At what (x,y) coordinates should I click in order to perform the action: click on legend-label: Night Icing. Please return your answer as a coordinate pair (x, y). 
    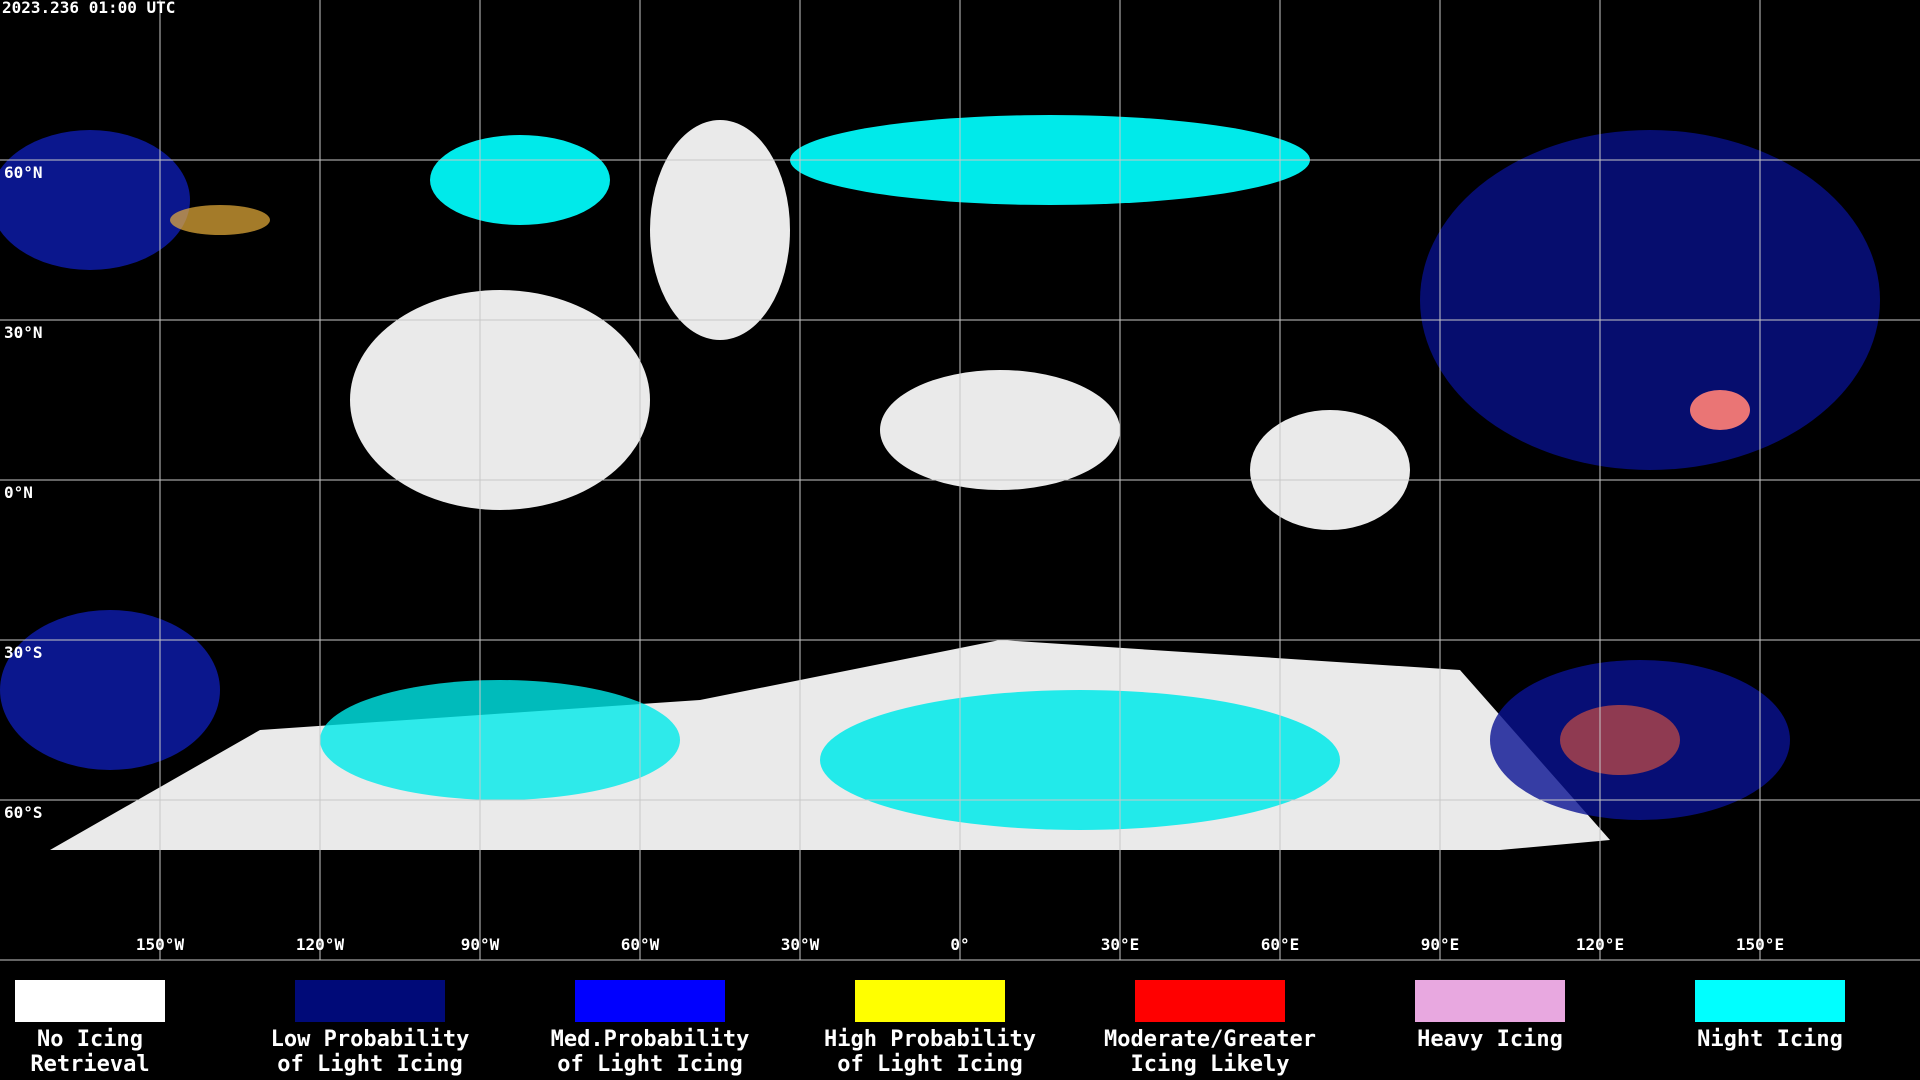
    Looking at the image, I should click on (1770, 1039).